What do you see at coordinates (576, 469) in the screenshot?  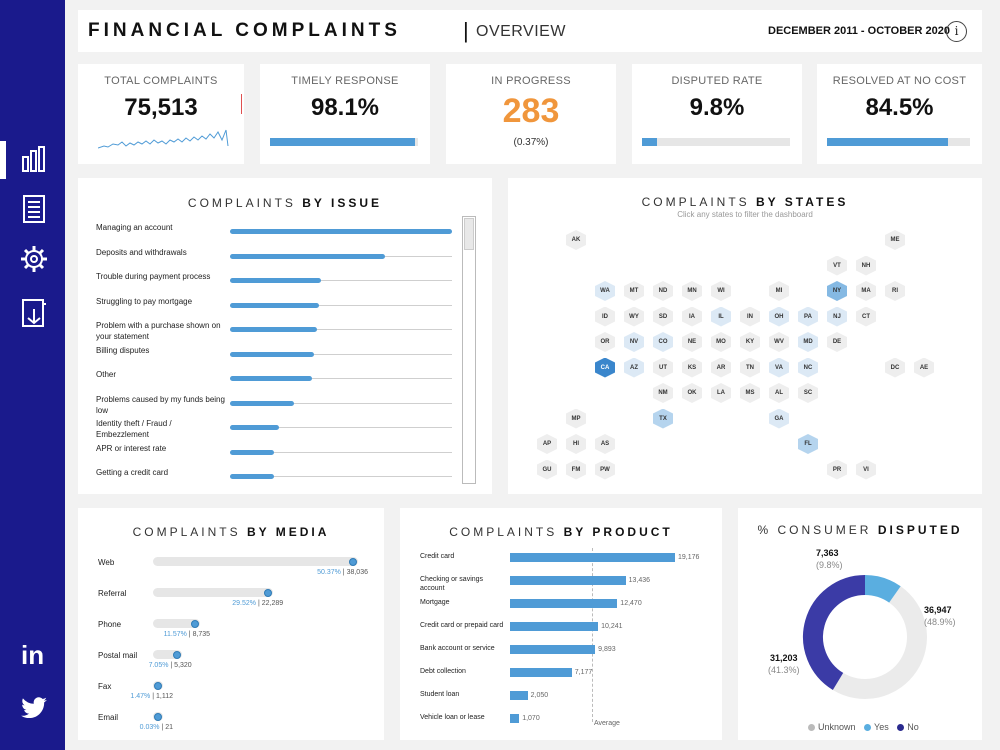 I see `state-hex-fm: FM` at bounding box center [576, 469].